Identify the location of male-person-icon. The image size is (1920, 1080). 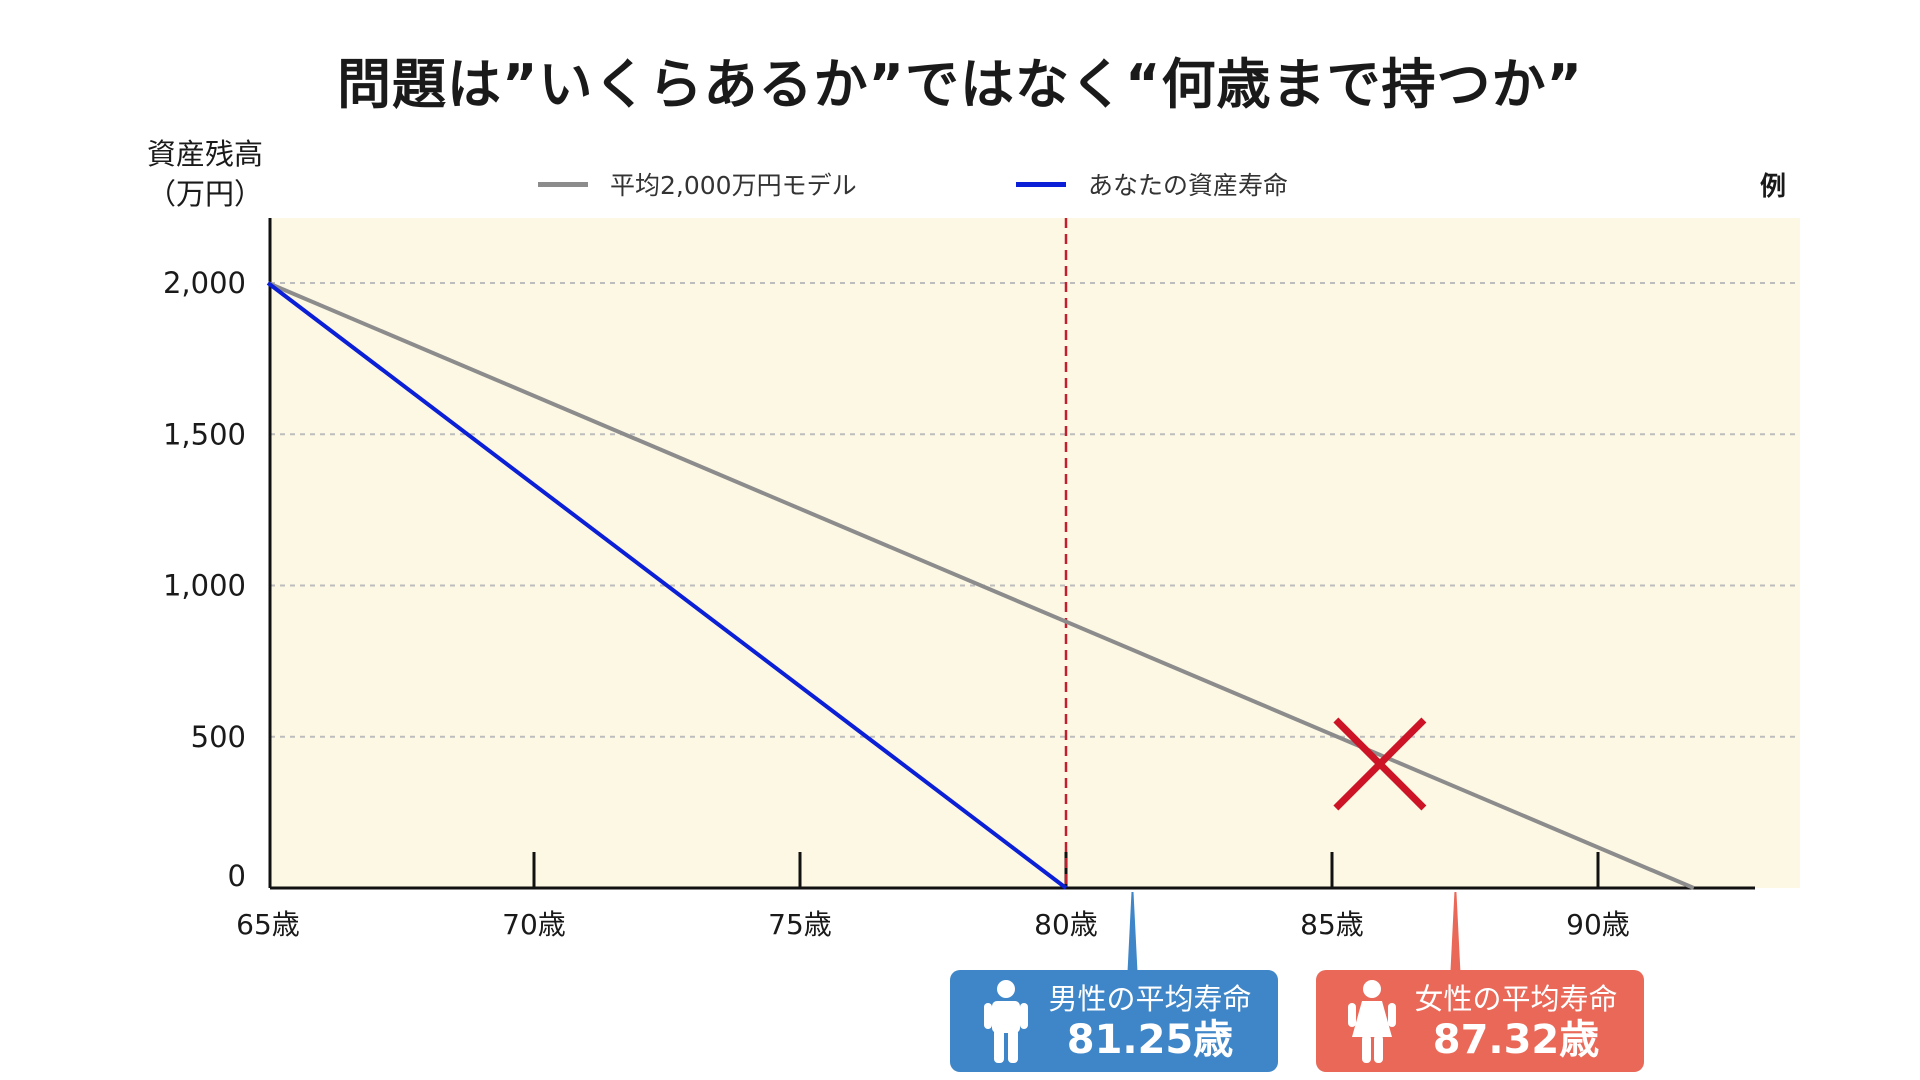
(1006, 1021).